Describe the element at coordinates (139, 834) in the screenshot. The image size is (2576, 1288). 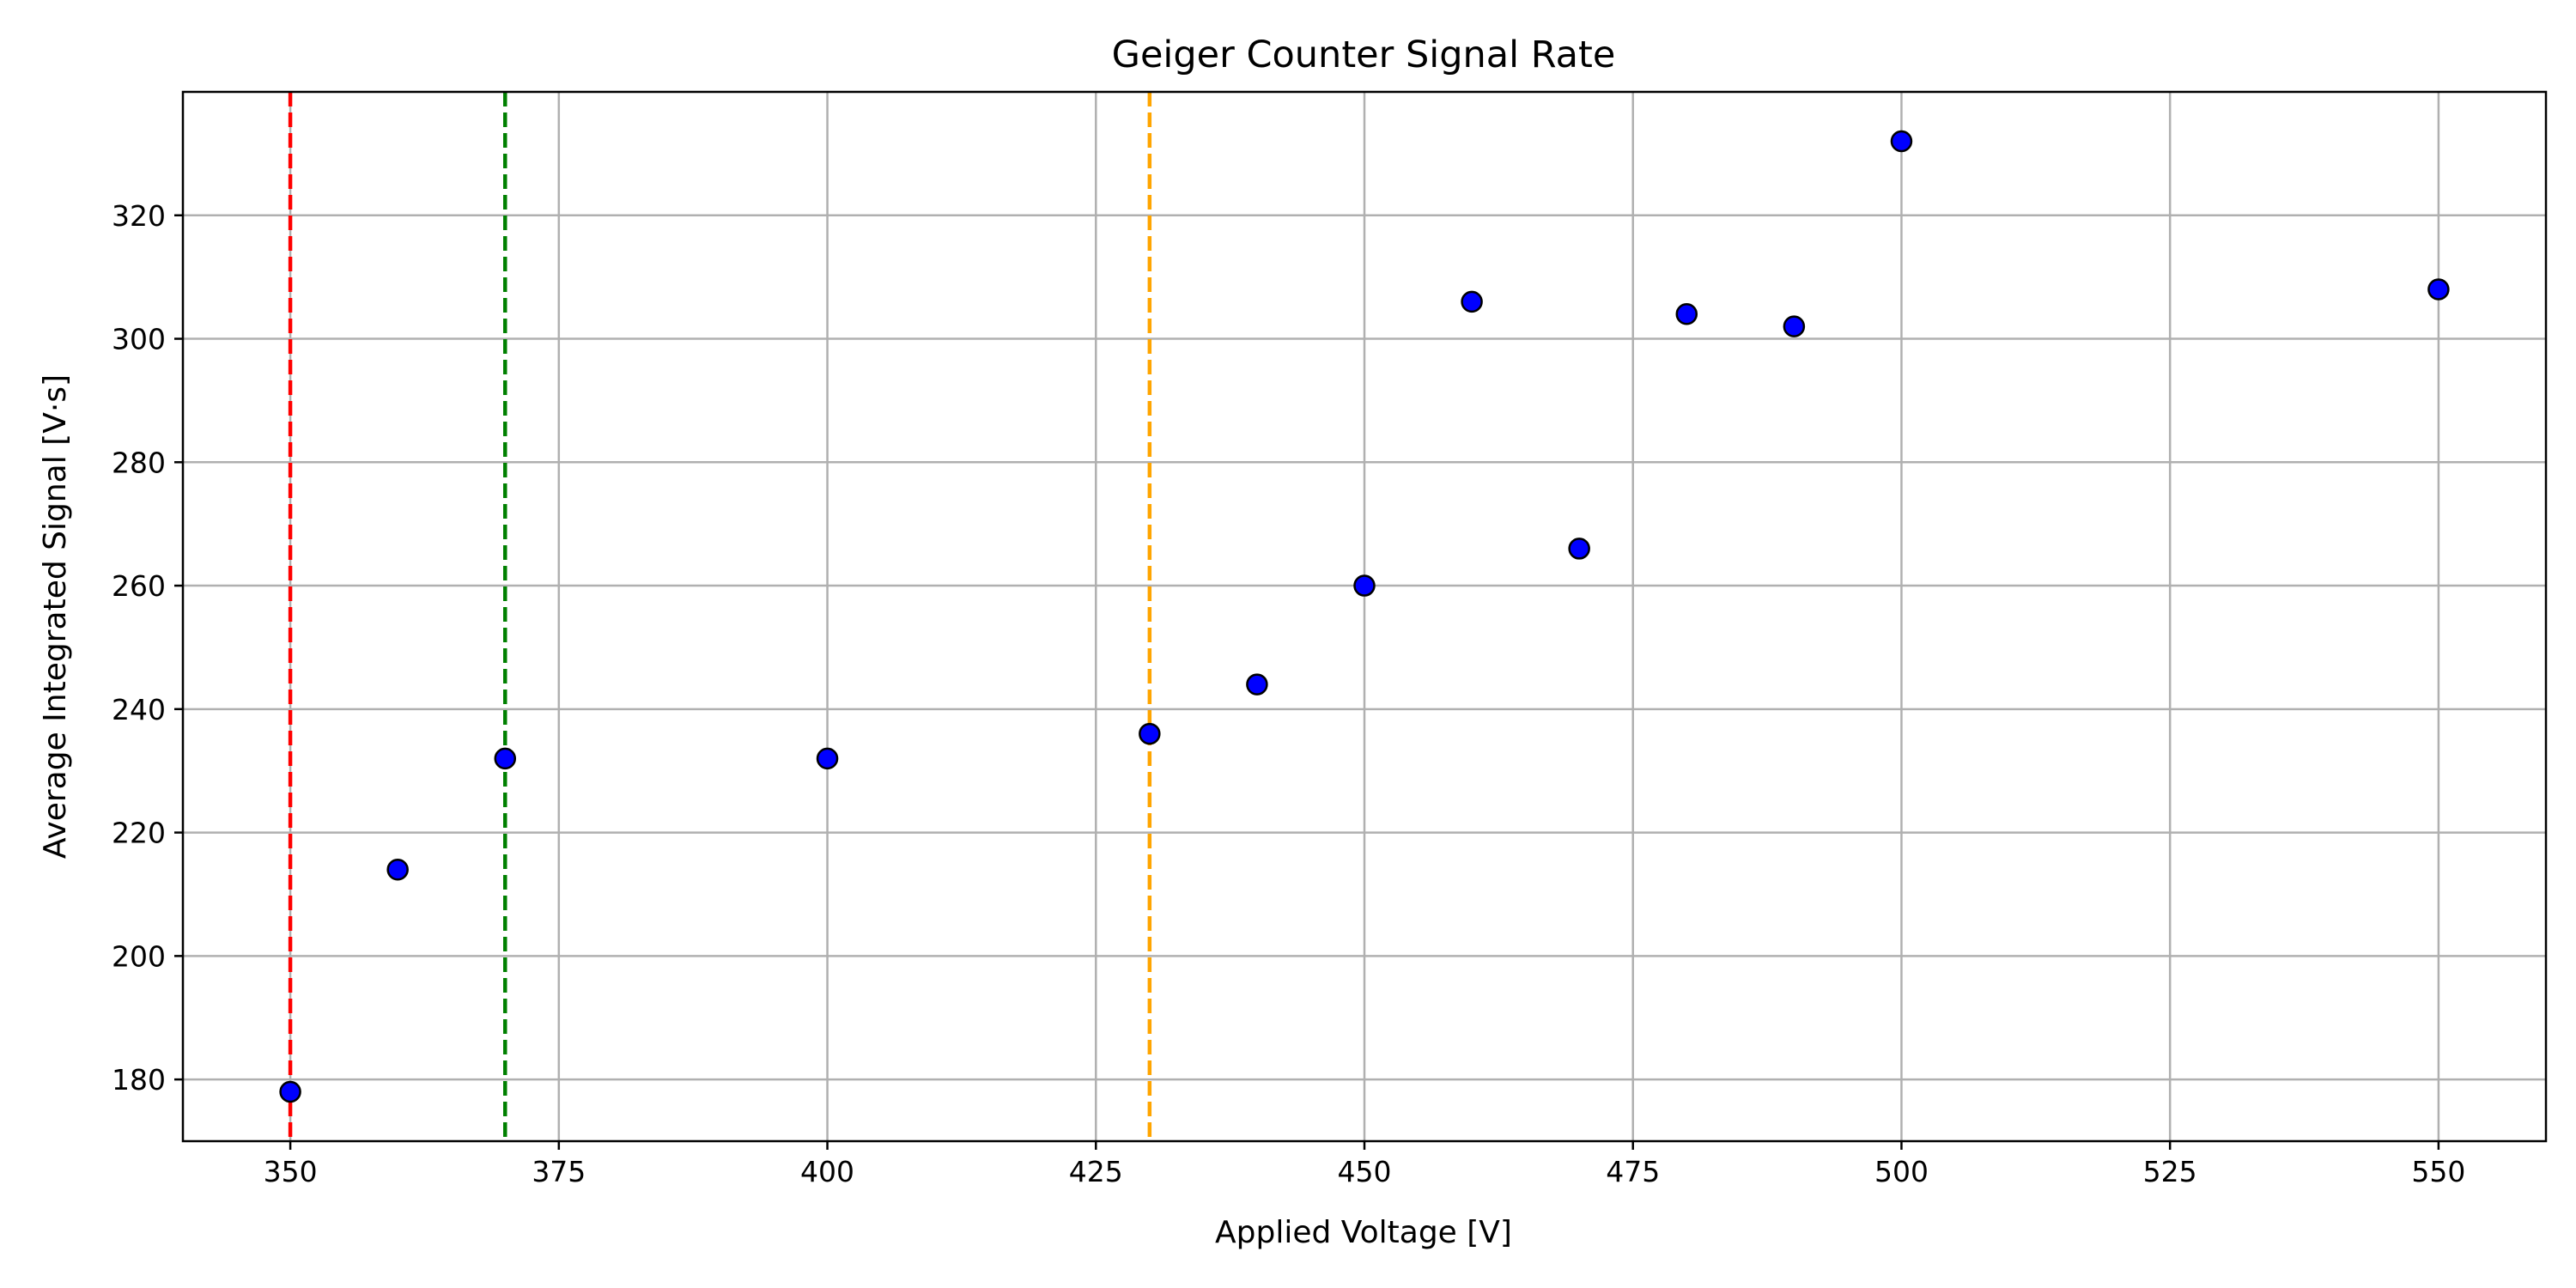
I see `y-tick-label: 220` at that location.